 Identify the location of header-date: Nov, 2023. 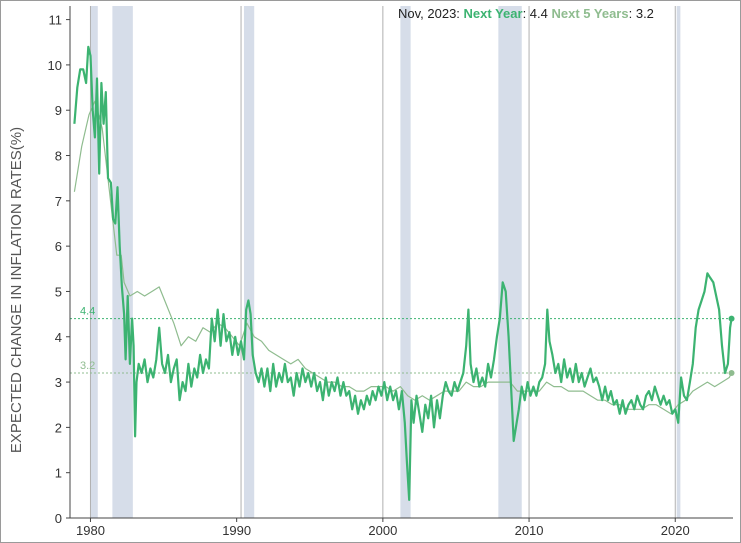
(427, 13).